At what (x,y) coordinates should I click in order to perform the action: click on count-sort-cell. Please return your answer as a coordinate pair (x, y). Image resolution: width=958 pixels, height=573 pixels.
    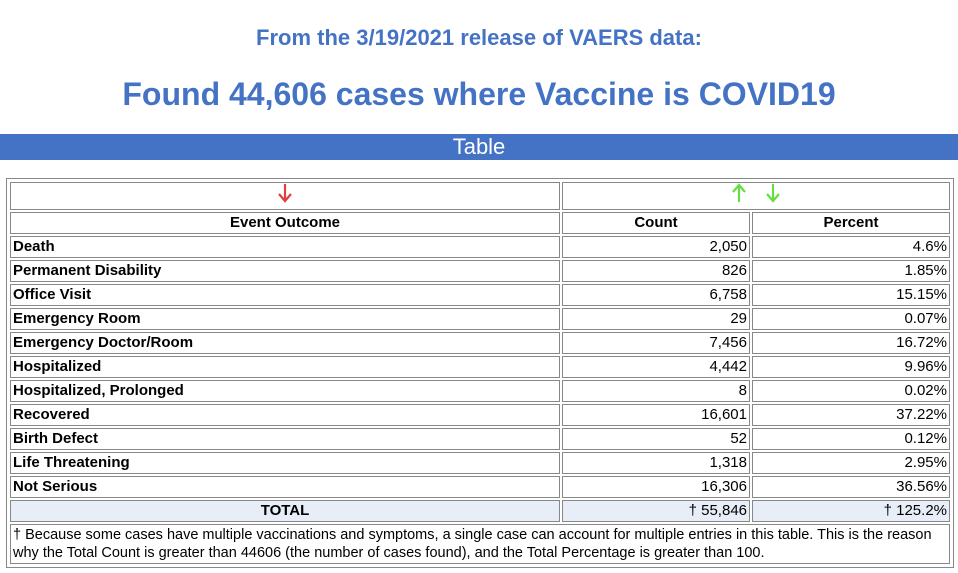
    Looking at the image, I should click on (756, 196).